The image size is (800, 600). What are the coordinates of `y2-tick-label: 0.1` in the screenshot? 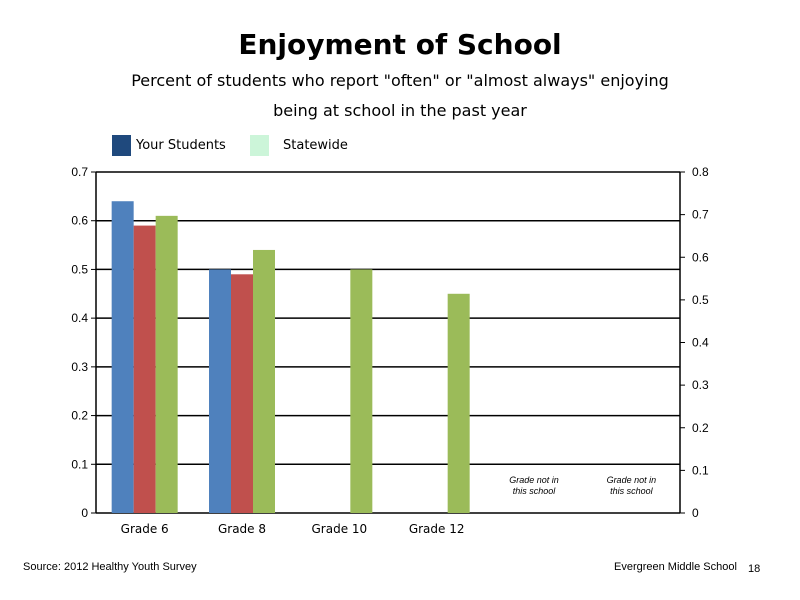 It's located at (700, 470).